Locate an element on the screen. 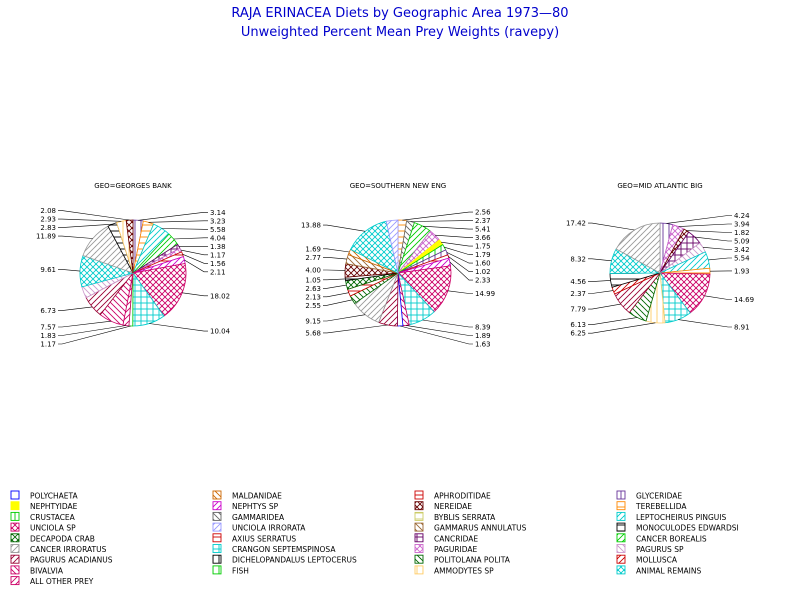 Image resolution: width=800 pixels, height=600 pixels. legend-item-cancridae: CANCRIDAE is located at coordinates (446, 538).